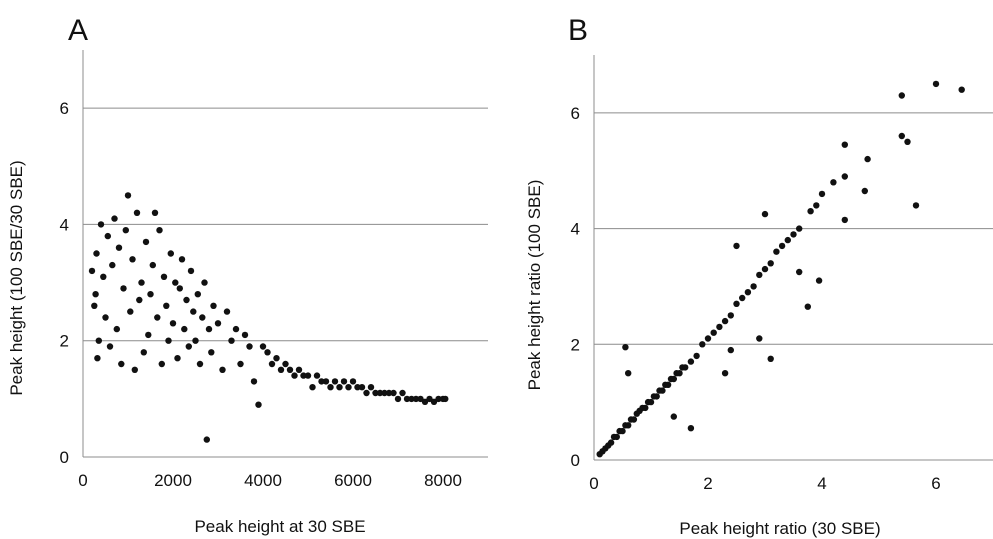 The image size is (993, 539). Describe the element at coordinates (578, 30) in the screenshot. I see `panel-b-letter: B` at that location.